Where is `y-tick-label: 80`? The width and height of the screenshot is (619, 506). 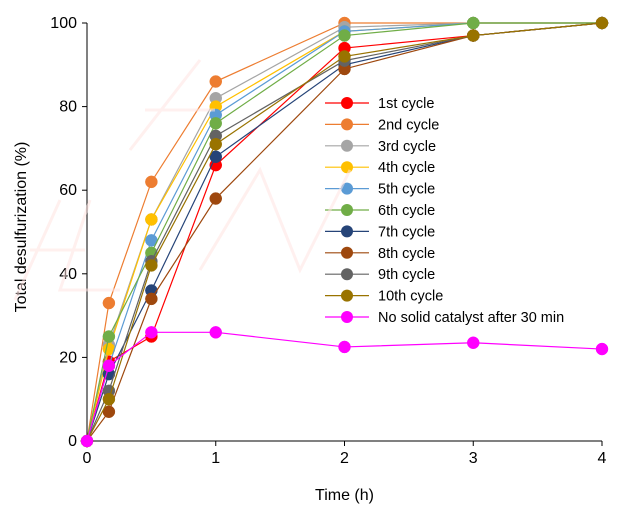
y-tick-label: 80 is located at coordinates (68, 107).